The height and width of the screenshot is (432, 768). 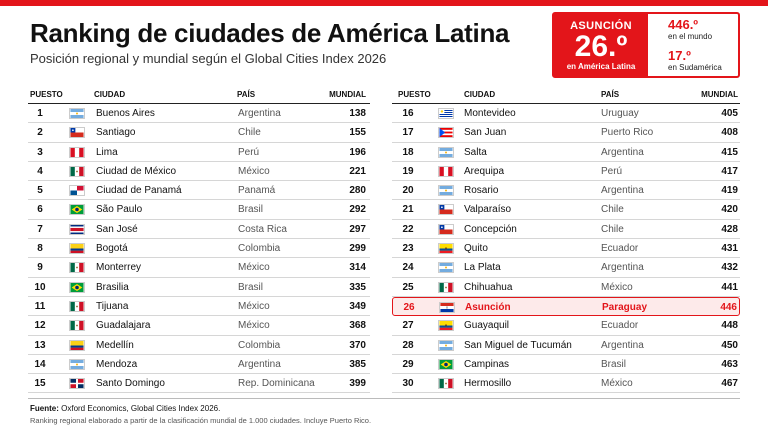 What do you see at coordinates (729, 364) in the screenshot?
I see `row-world-rank: 463` at bounding box center [729, 364].